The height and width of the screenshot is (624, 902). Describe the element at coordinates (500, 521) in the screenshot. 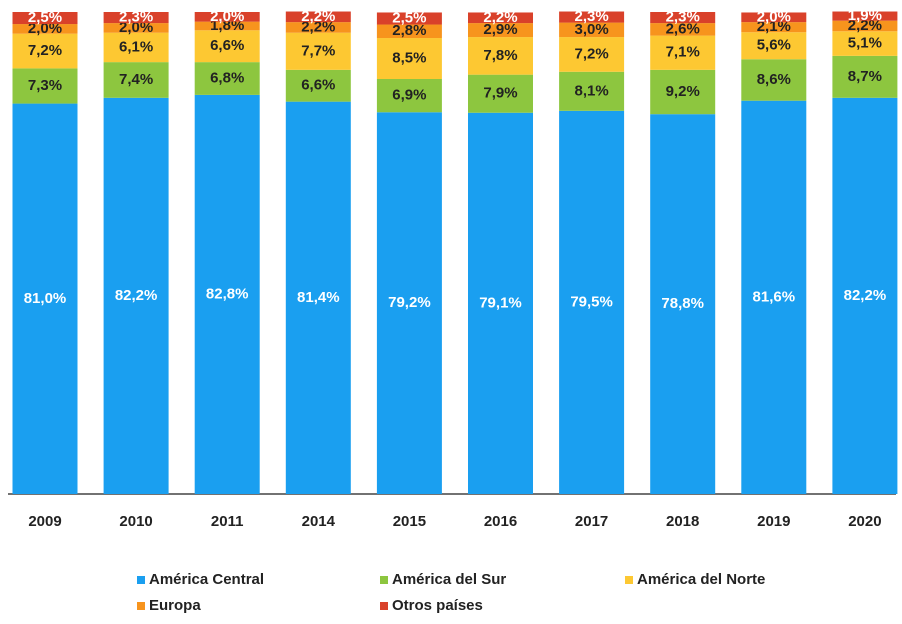

I see `x-tick-label: 2016` at that location.